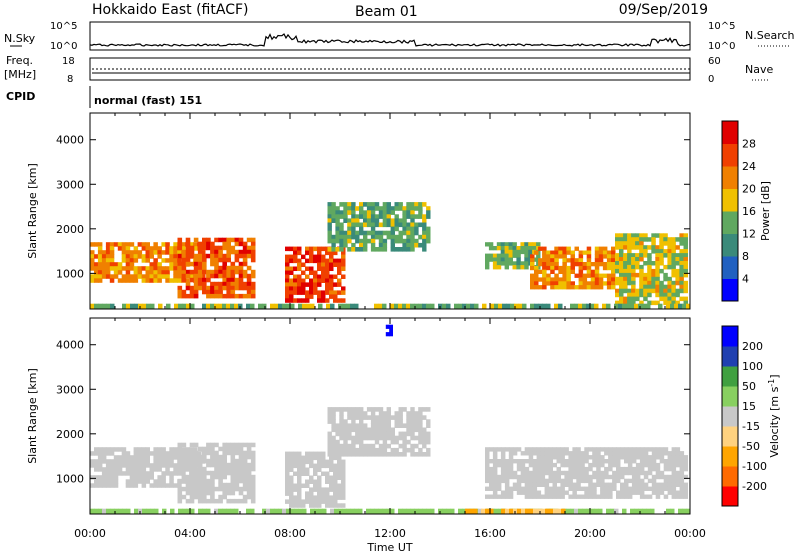  I want to click on nsearch-label: N.Search, so click(770, 35).